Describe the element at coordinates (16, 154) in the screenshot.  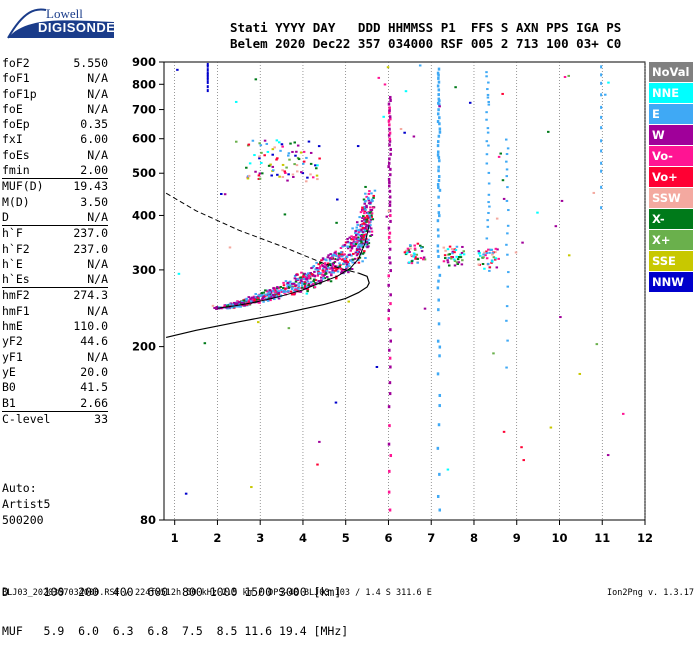
I see `param-name: foEs` at that location.